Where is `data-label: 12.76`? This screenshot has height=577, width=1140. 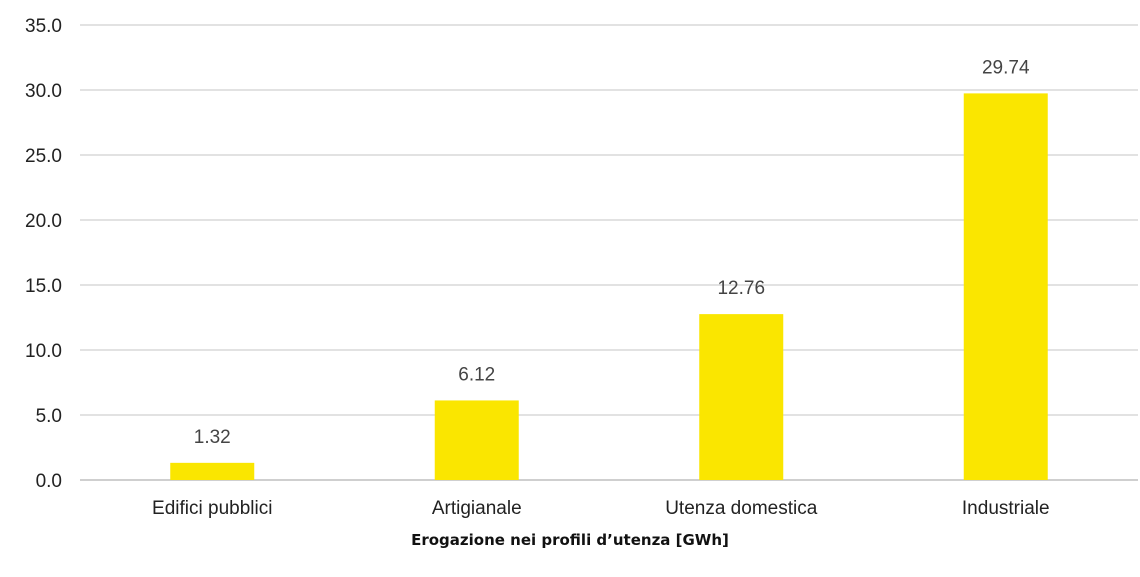 data-label: 12.76 is located at coordinates (741, 288).